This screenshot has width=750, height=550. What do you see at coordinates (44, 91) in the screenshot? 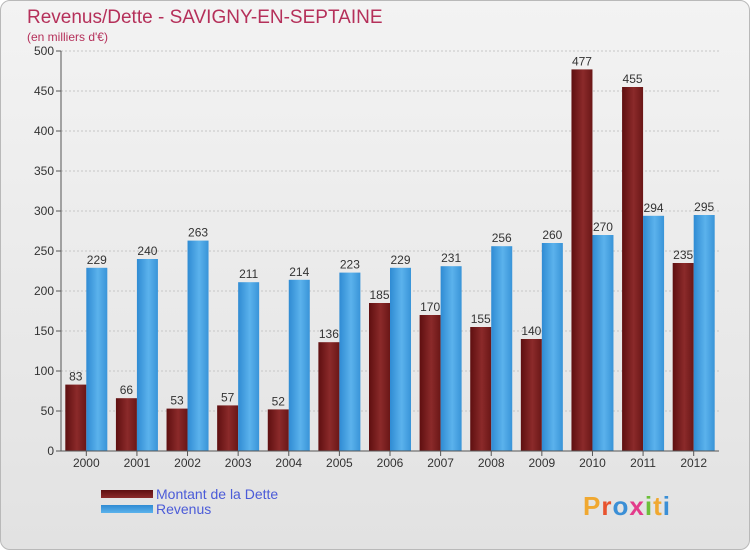
I see `y-tick-label: 450` at bounding box center [44, 91].